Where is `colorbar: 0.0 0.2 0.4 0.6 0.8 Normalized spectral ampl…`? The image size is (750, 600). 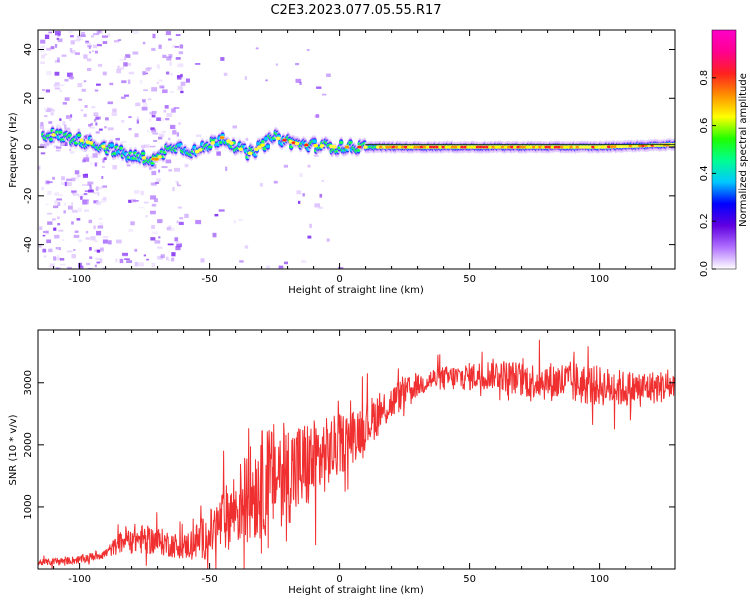 colorbar: 0.0 0.2 0.4 0.6 0.8 Normalized spectral ampl… is located at coordinates (724, 153).